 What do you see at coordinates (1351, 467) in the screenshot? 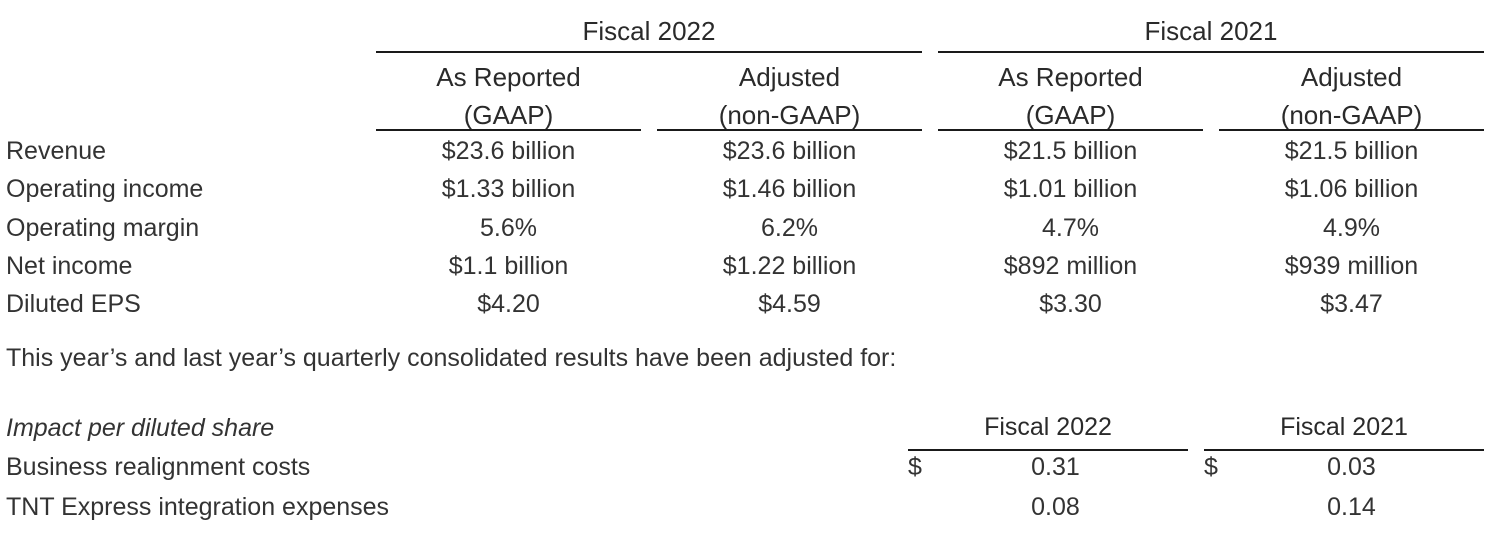
I see `table-cell: 0.03` at bounding box center [1351, 467].